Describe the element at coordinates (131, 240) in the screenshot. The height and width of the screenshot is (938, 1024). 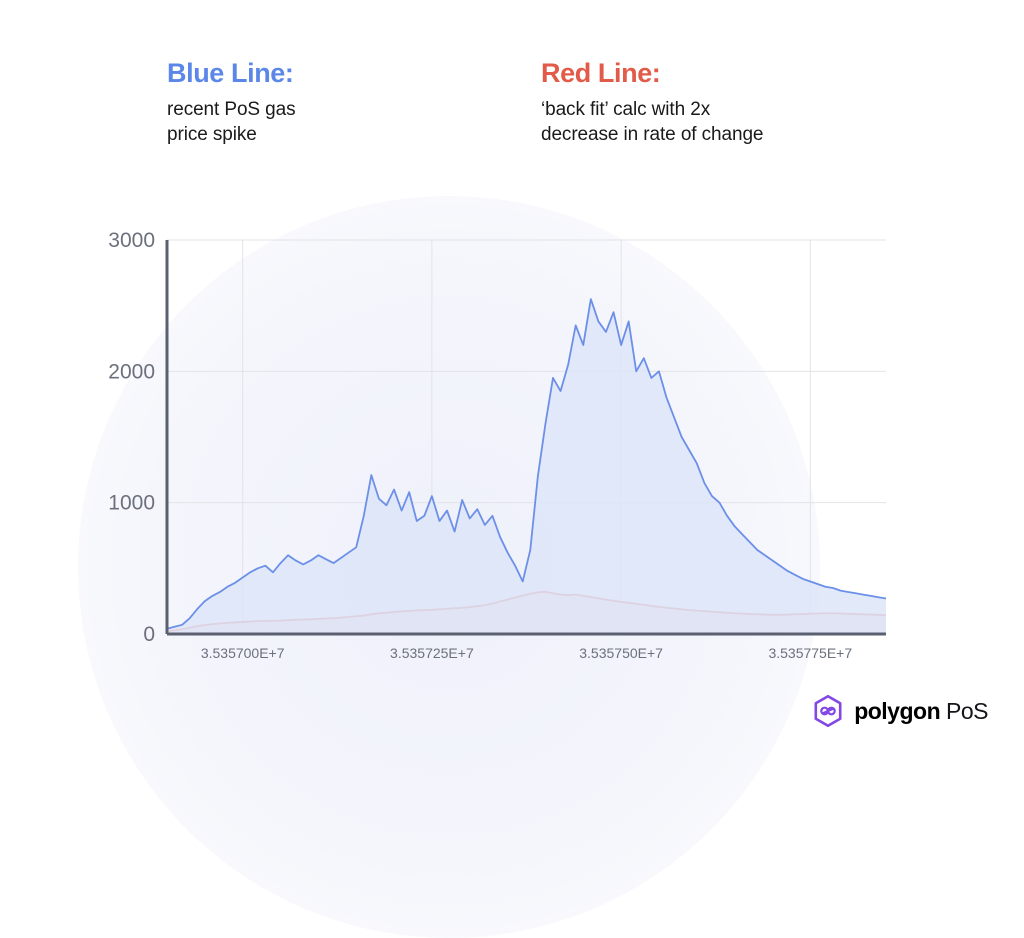
I see `y-axis-tick-label: 3000` at that location.